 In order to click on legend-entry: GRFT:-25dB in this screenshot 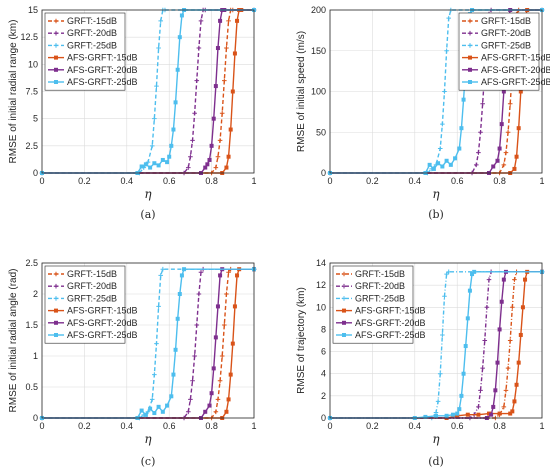, I will do `click(506, 45)`.